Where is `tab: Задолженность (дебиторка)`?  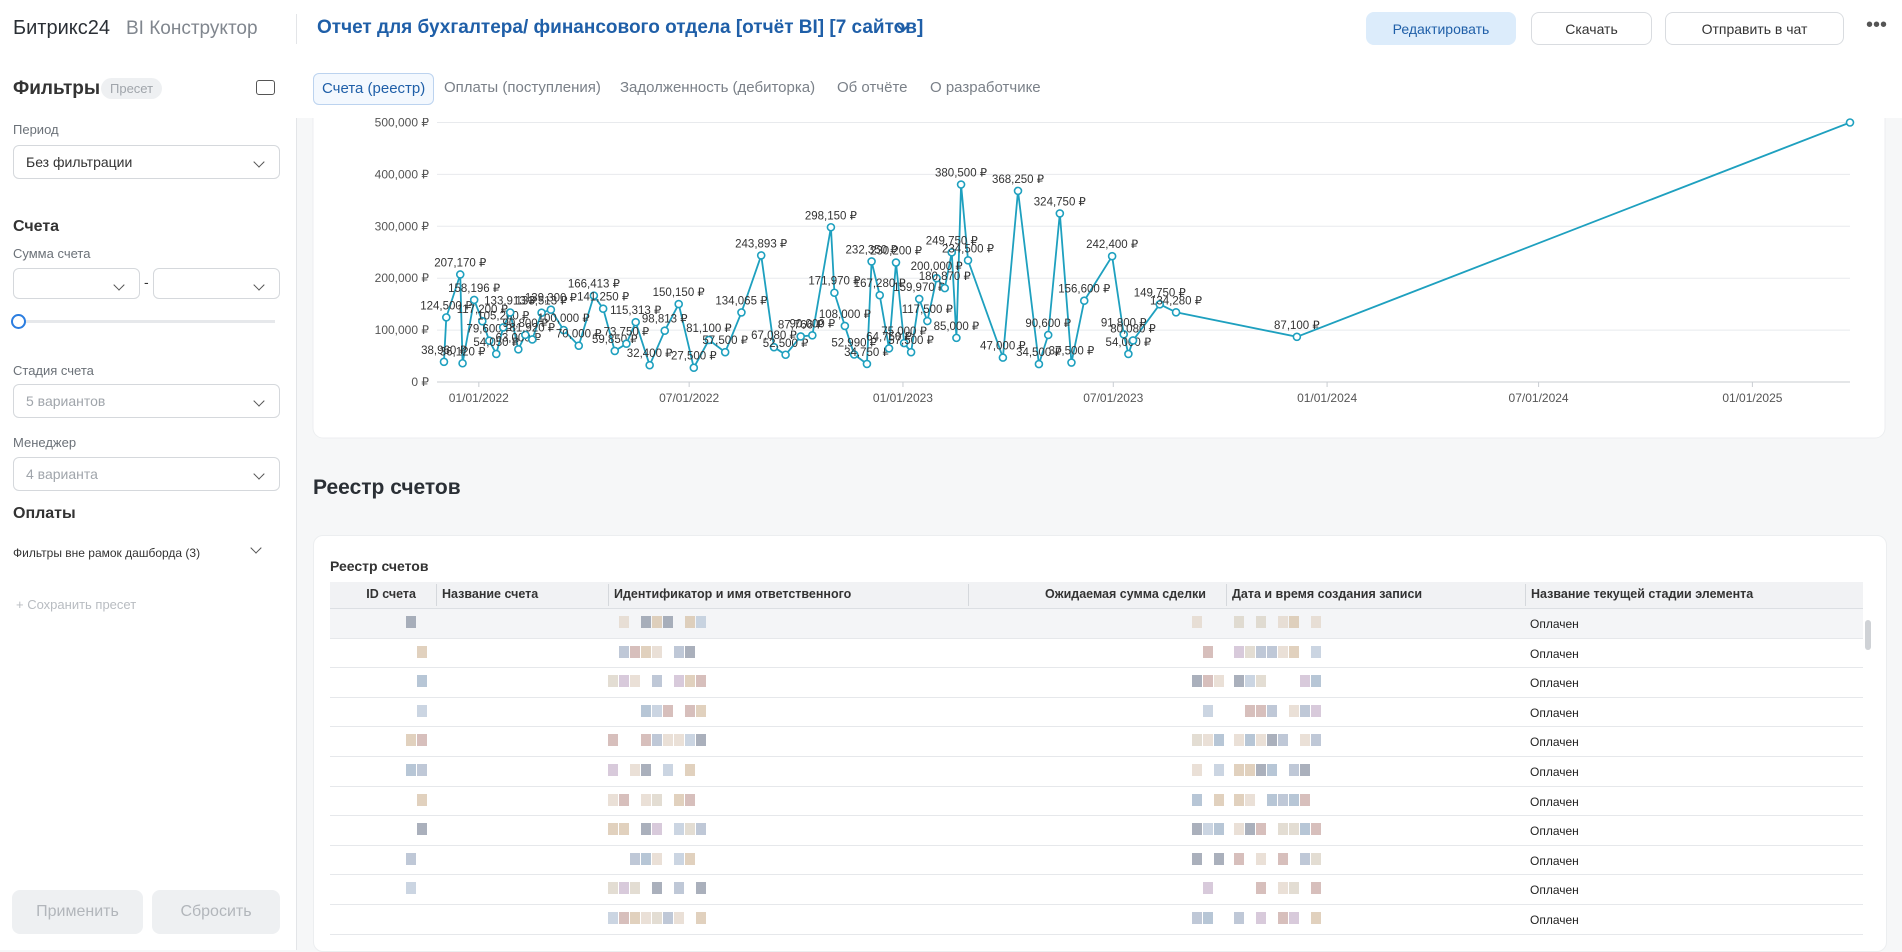 tab: Задолженность (дебиторка) is located at coordinates (718, 87).